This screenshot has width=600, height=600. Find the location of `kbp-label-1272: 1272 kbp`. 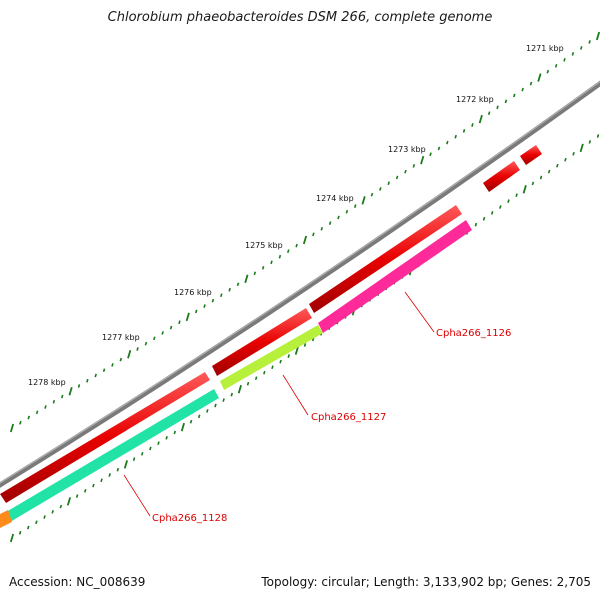

kbp-label-1272: 1272 kbp is located at coordinates (475, 99).